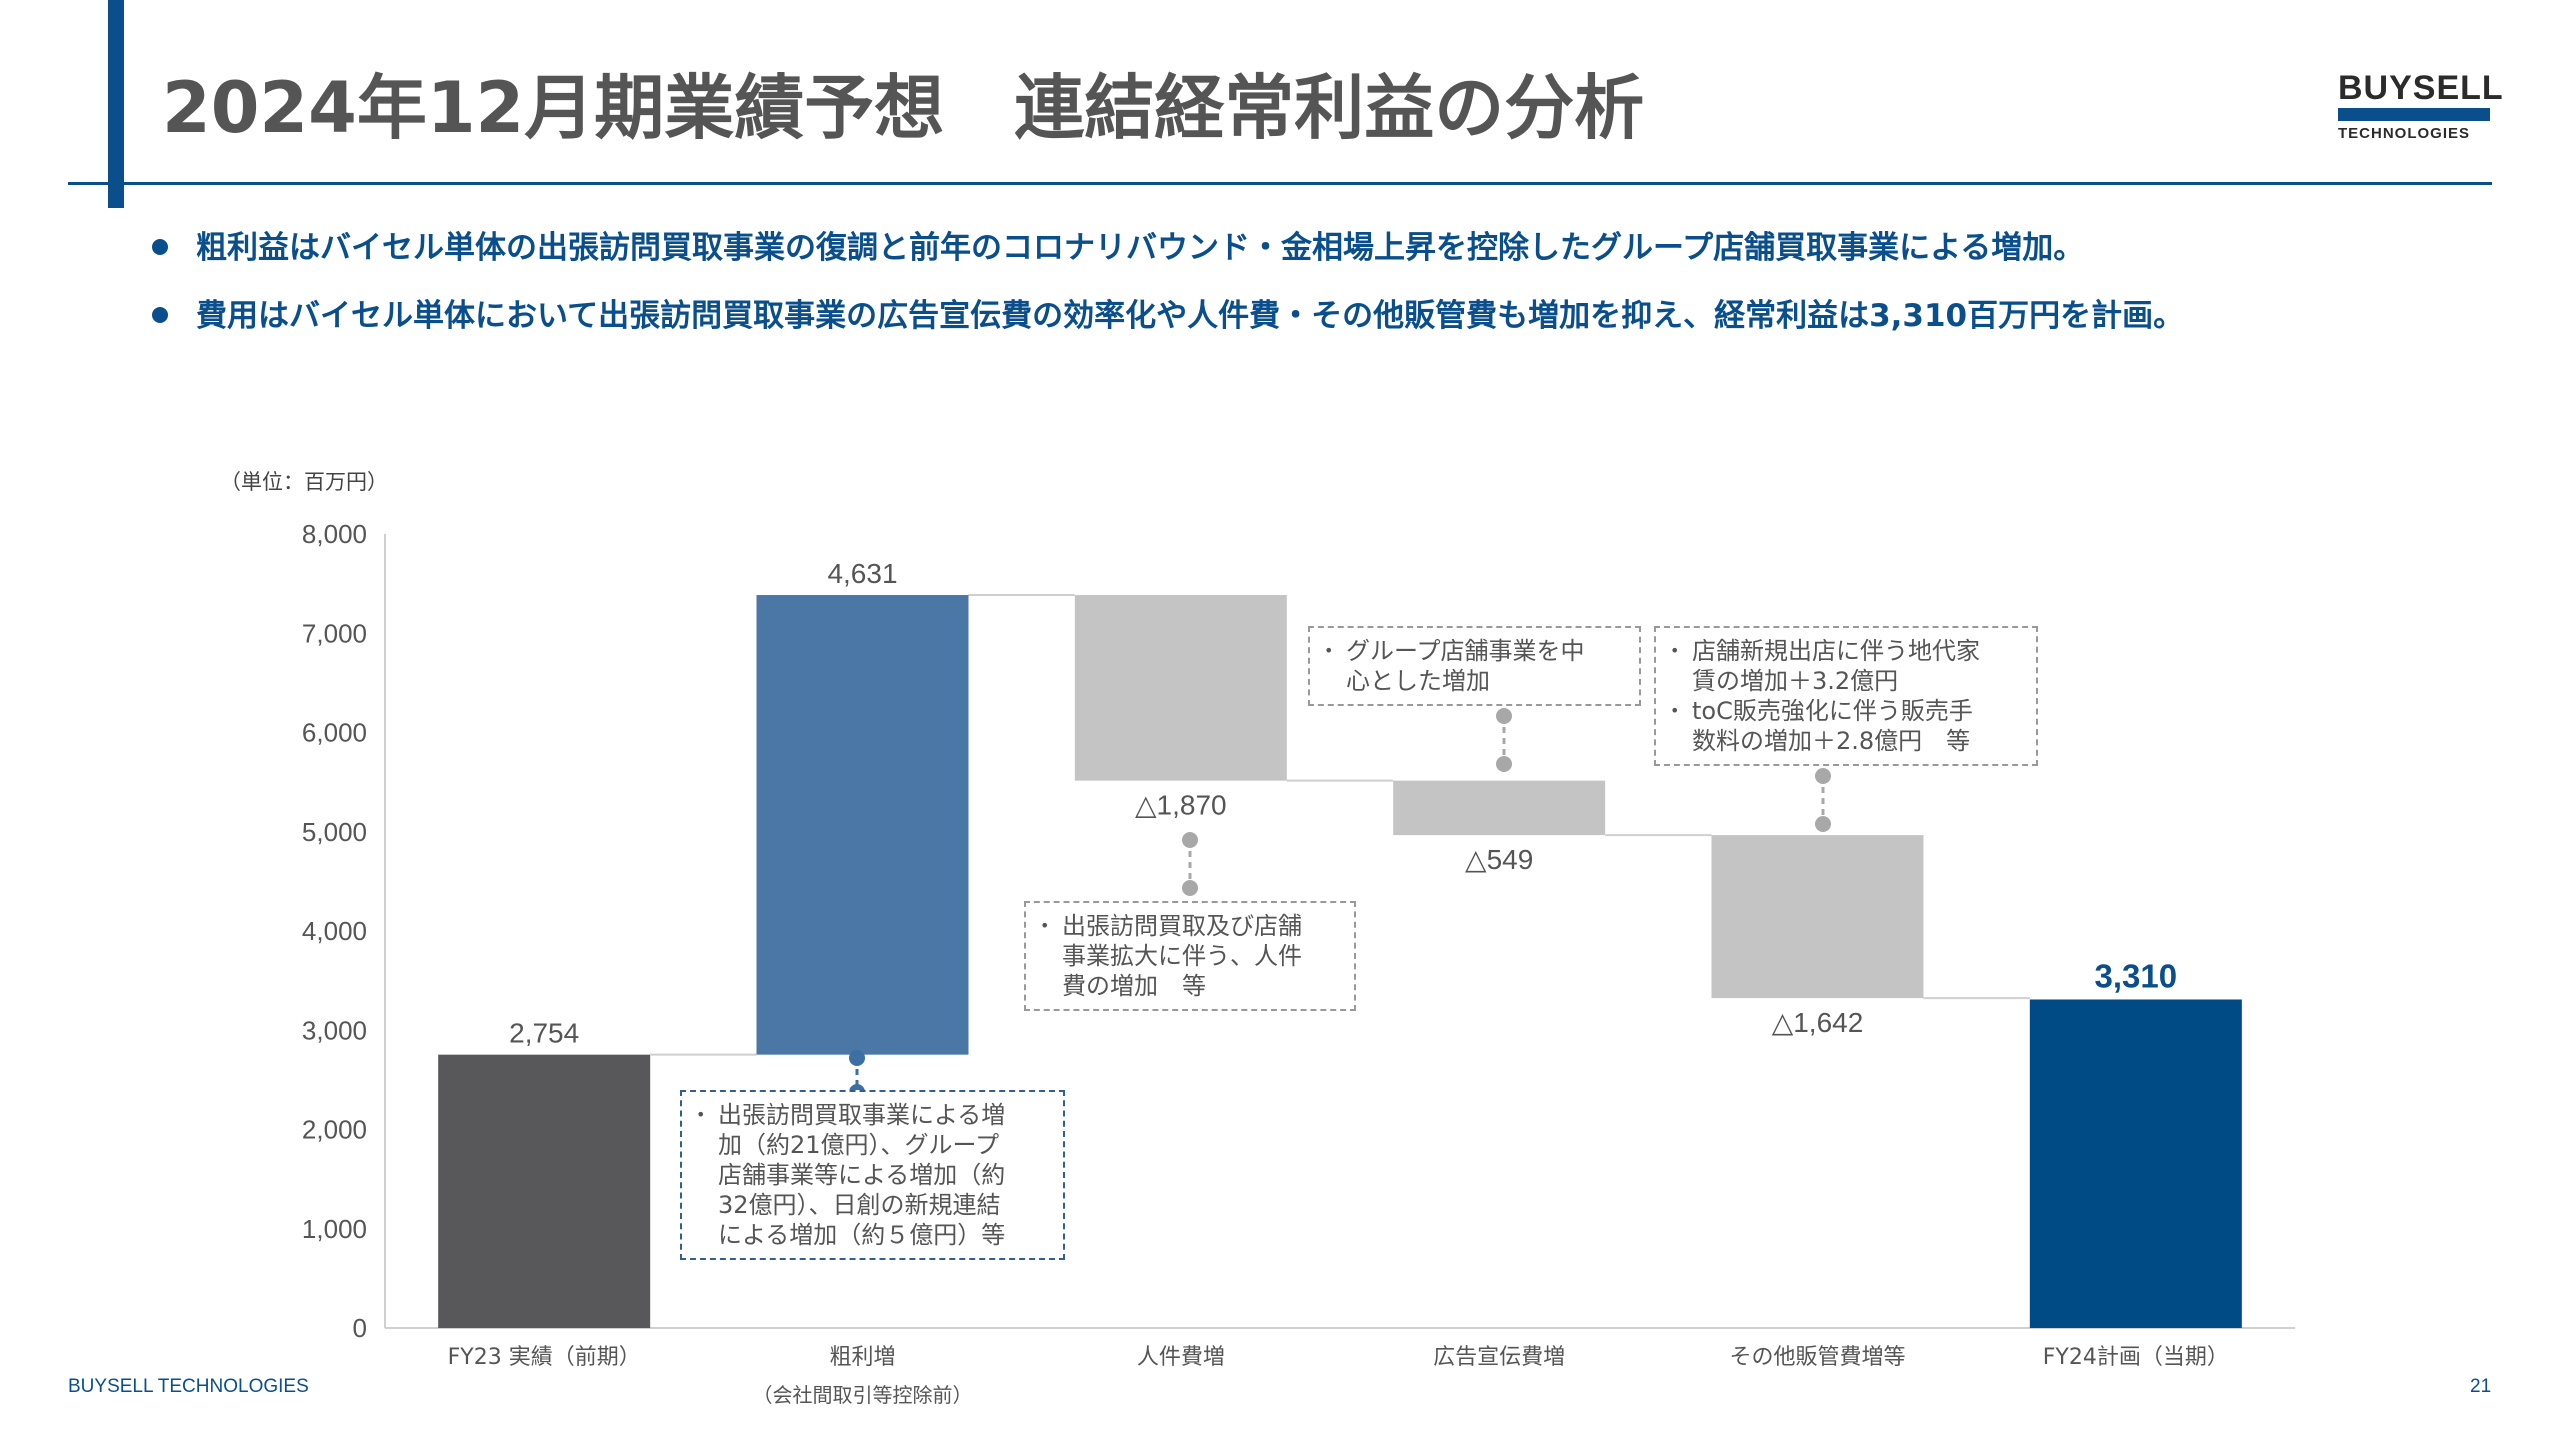  I want to click on y-tick-label: 6,000, so click(334, 733).